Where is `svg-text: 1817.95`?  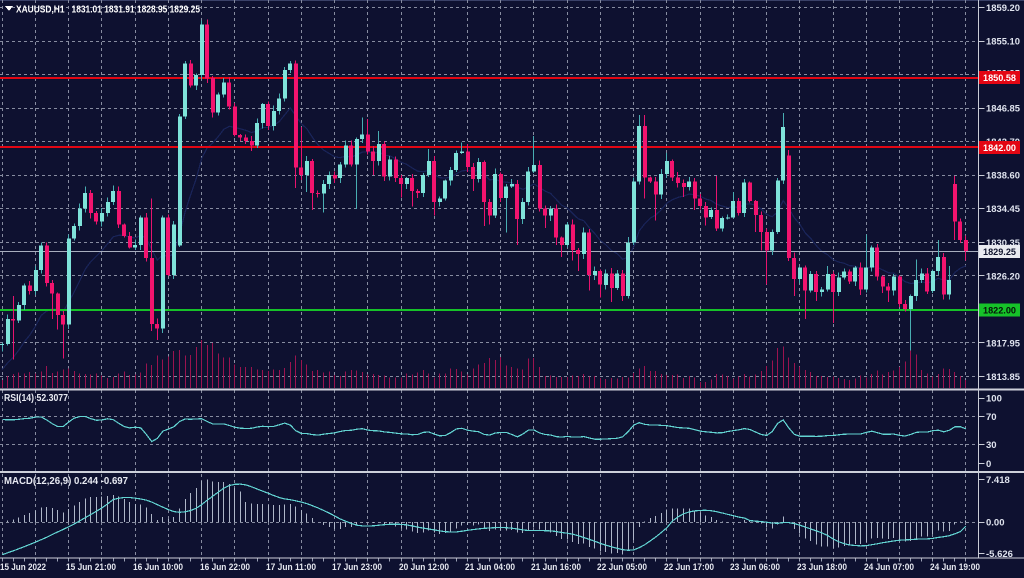 svg-text: 1817.95 is located at coordinates (1003, 343).